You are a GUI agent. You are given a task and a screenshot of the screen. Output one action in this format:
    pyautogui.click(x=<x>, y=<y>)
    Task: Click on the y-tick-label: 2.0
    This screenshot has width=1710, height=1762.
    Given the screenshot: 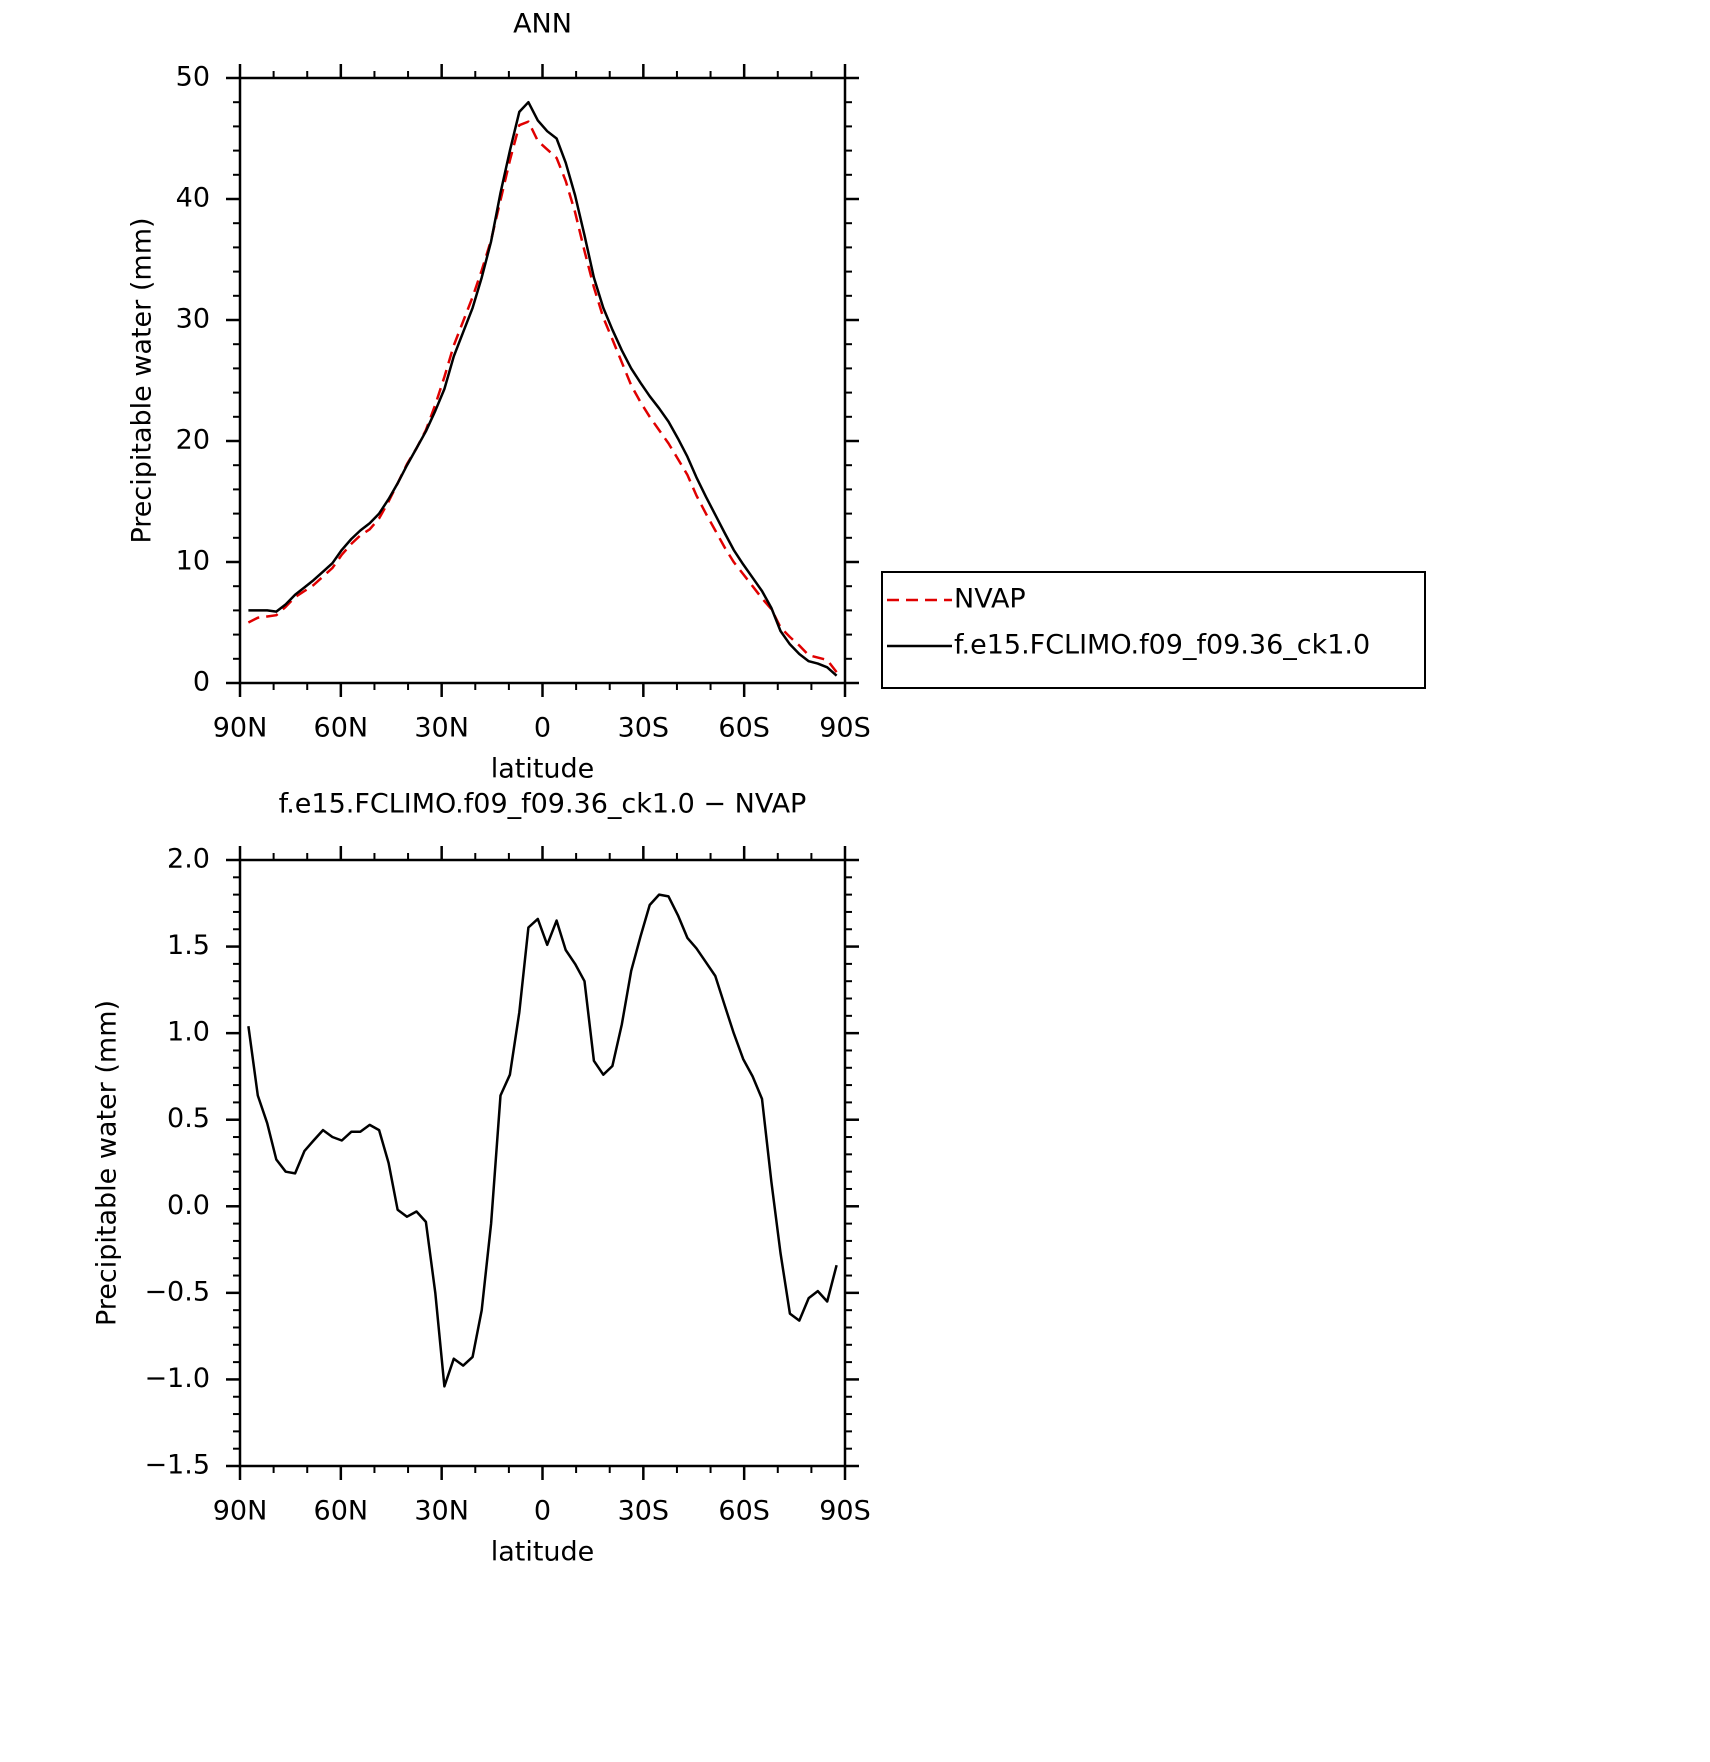 What is the action you would take?
    pyautogui.click(x=188, y=859)
    